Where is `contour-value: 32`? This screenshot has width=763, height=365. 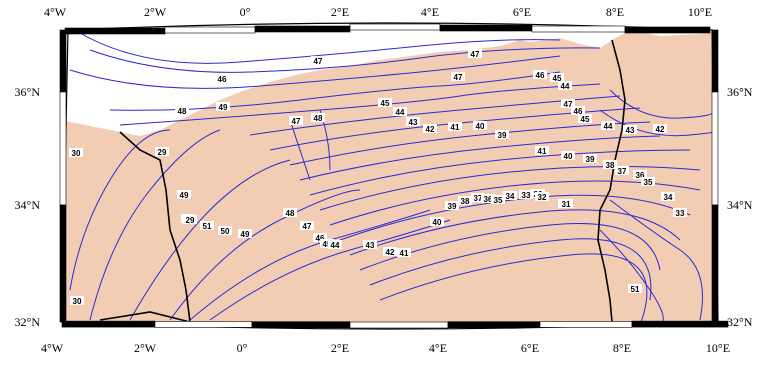
contour-value: 32 is located at coordinates (542, 197).